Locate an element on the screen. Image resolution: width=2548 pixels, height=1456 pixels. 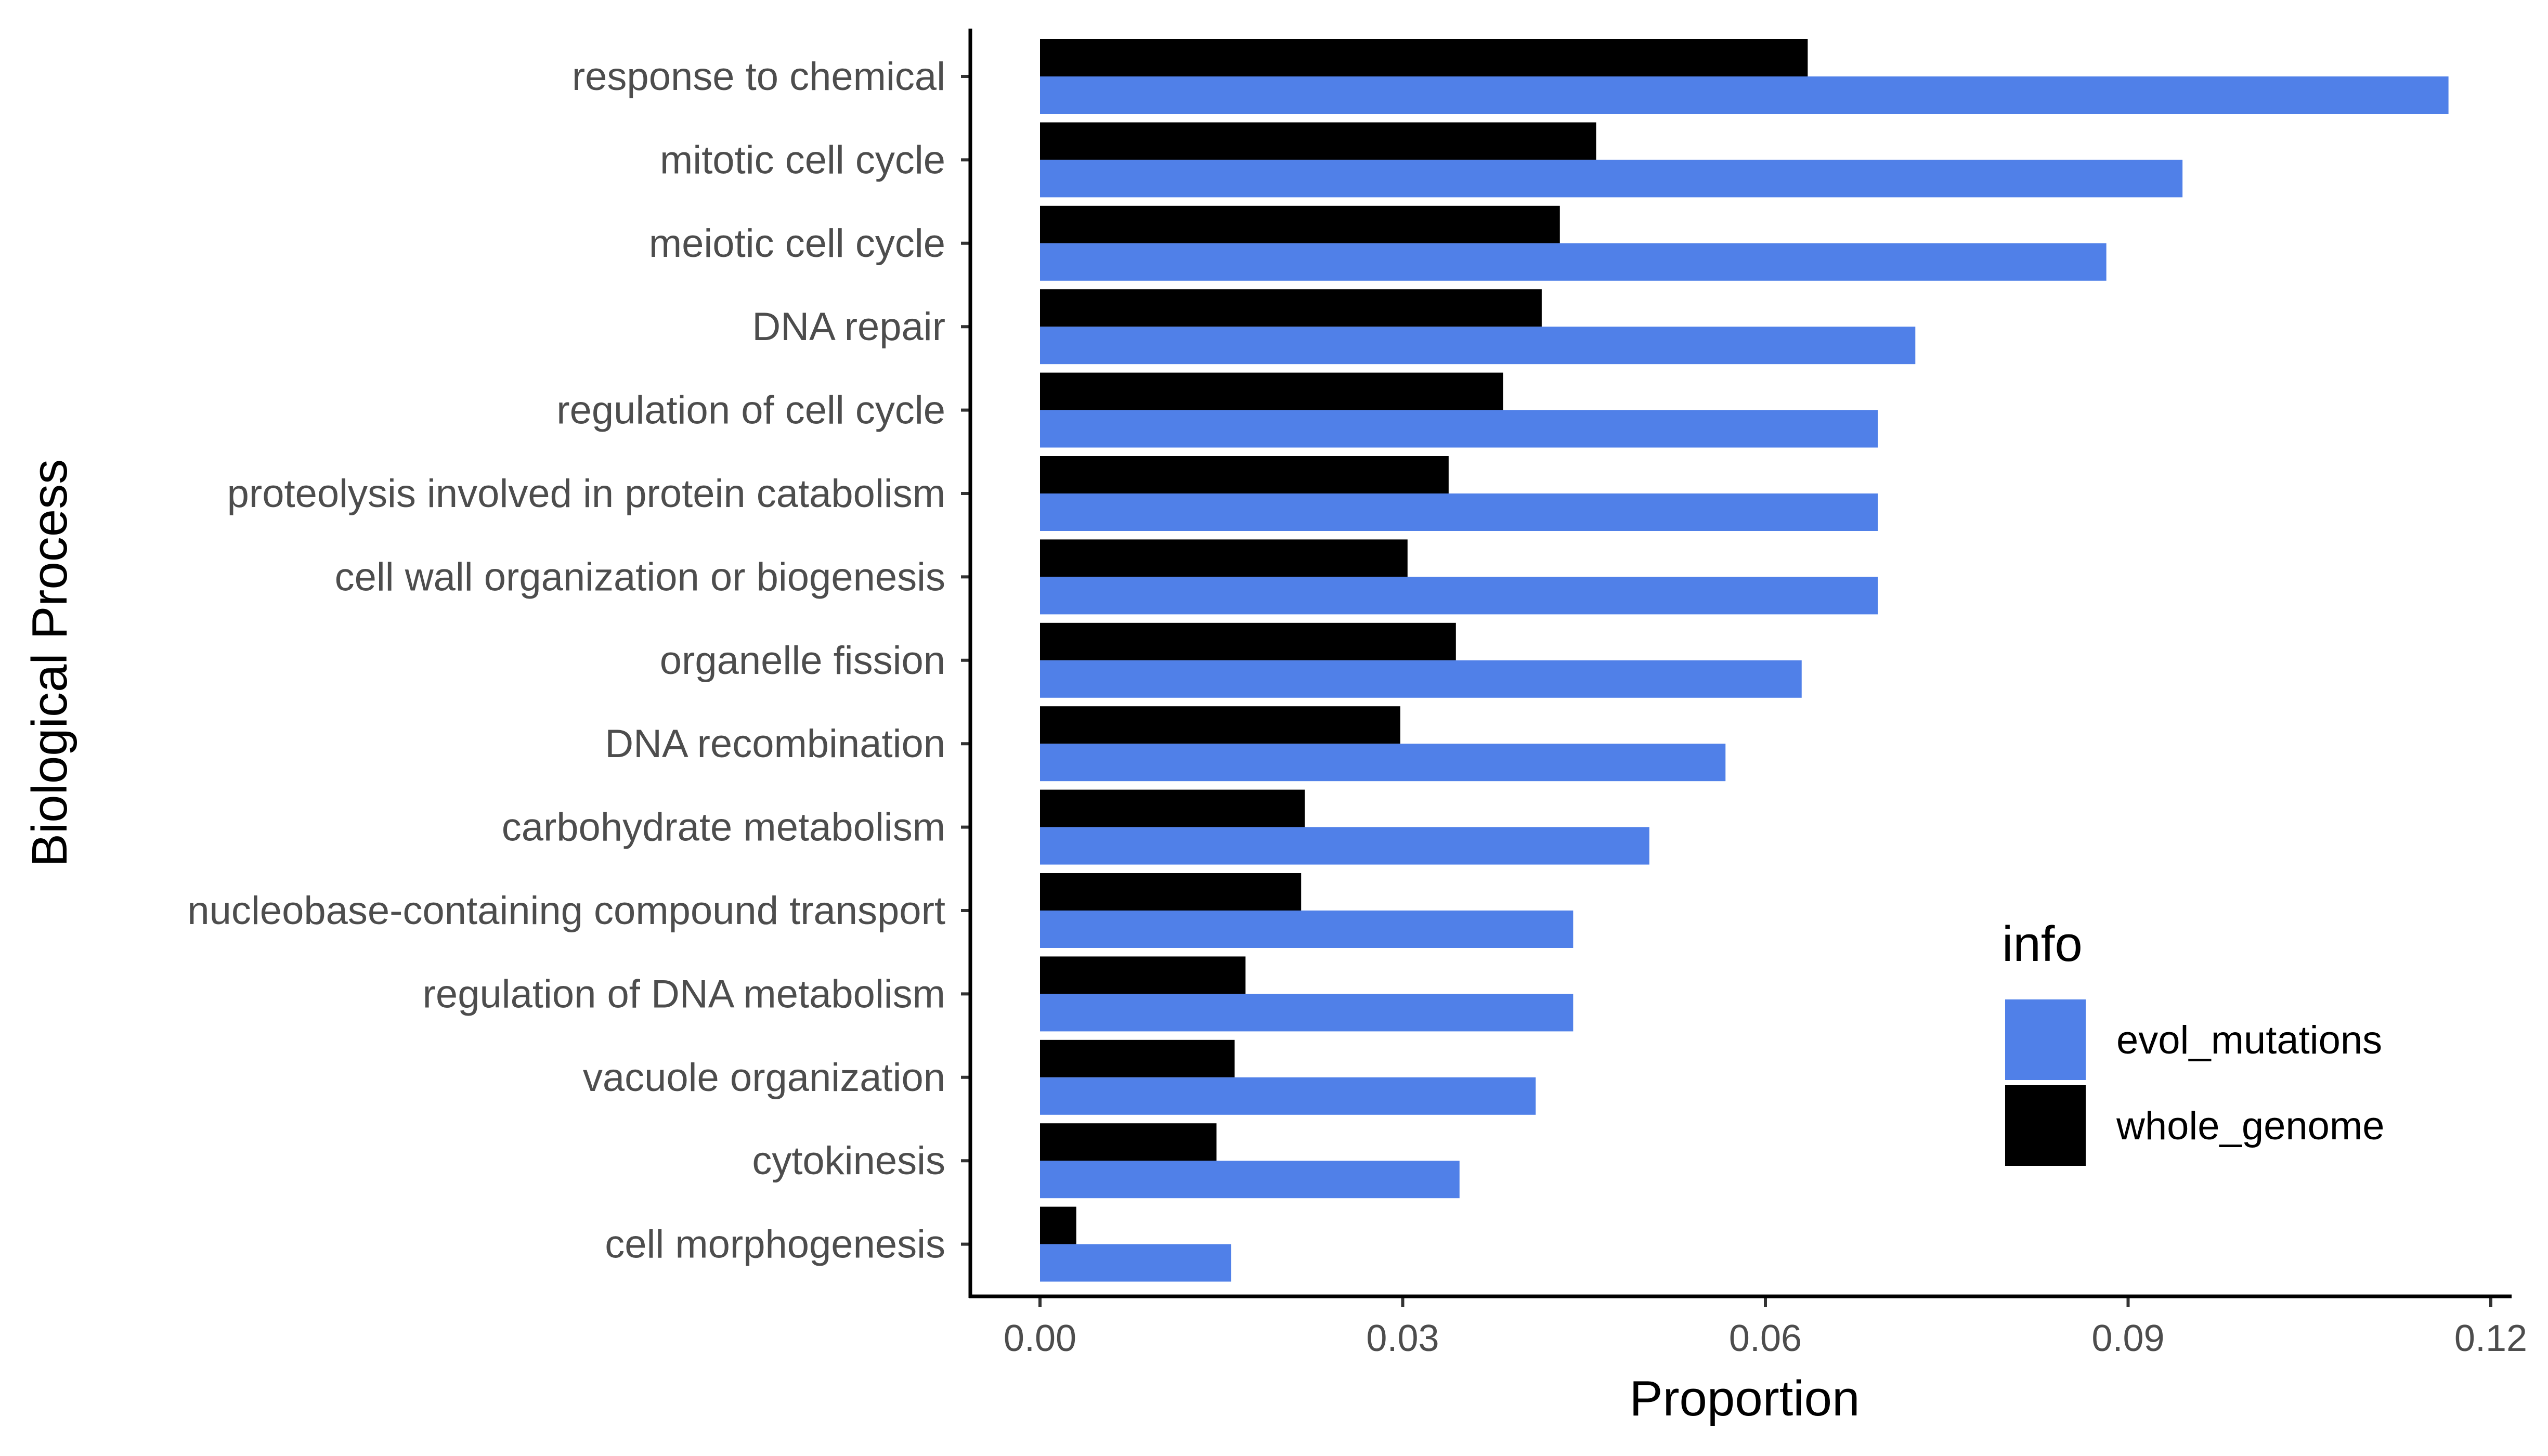
category-label-11: regulation of DNA metabolism is located at coordinates (684, 994).